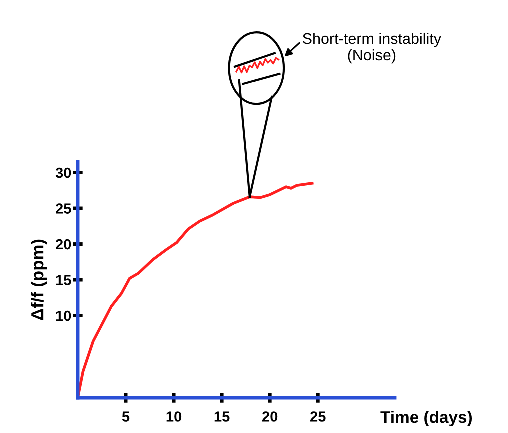 The height and width of the screenshot is (433, 508). What do you see at coordinates (64, 209) in the screenshot?
I see `y-tick-label: 25` at bounding box center [64, 209].